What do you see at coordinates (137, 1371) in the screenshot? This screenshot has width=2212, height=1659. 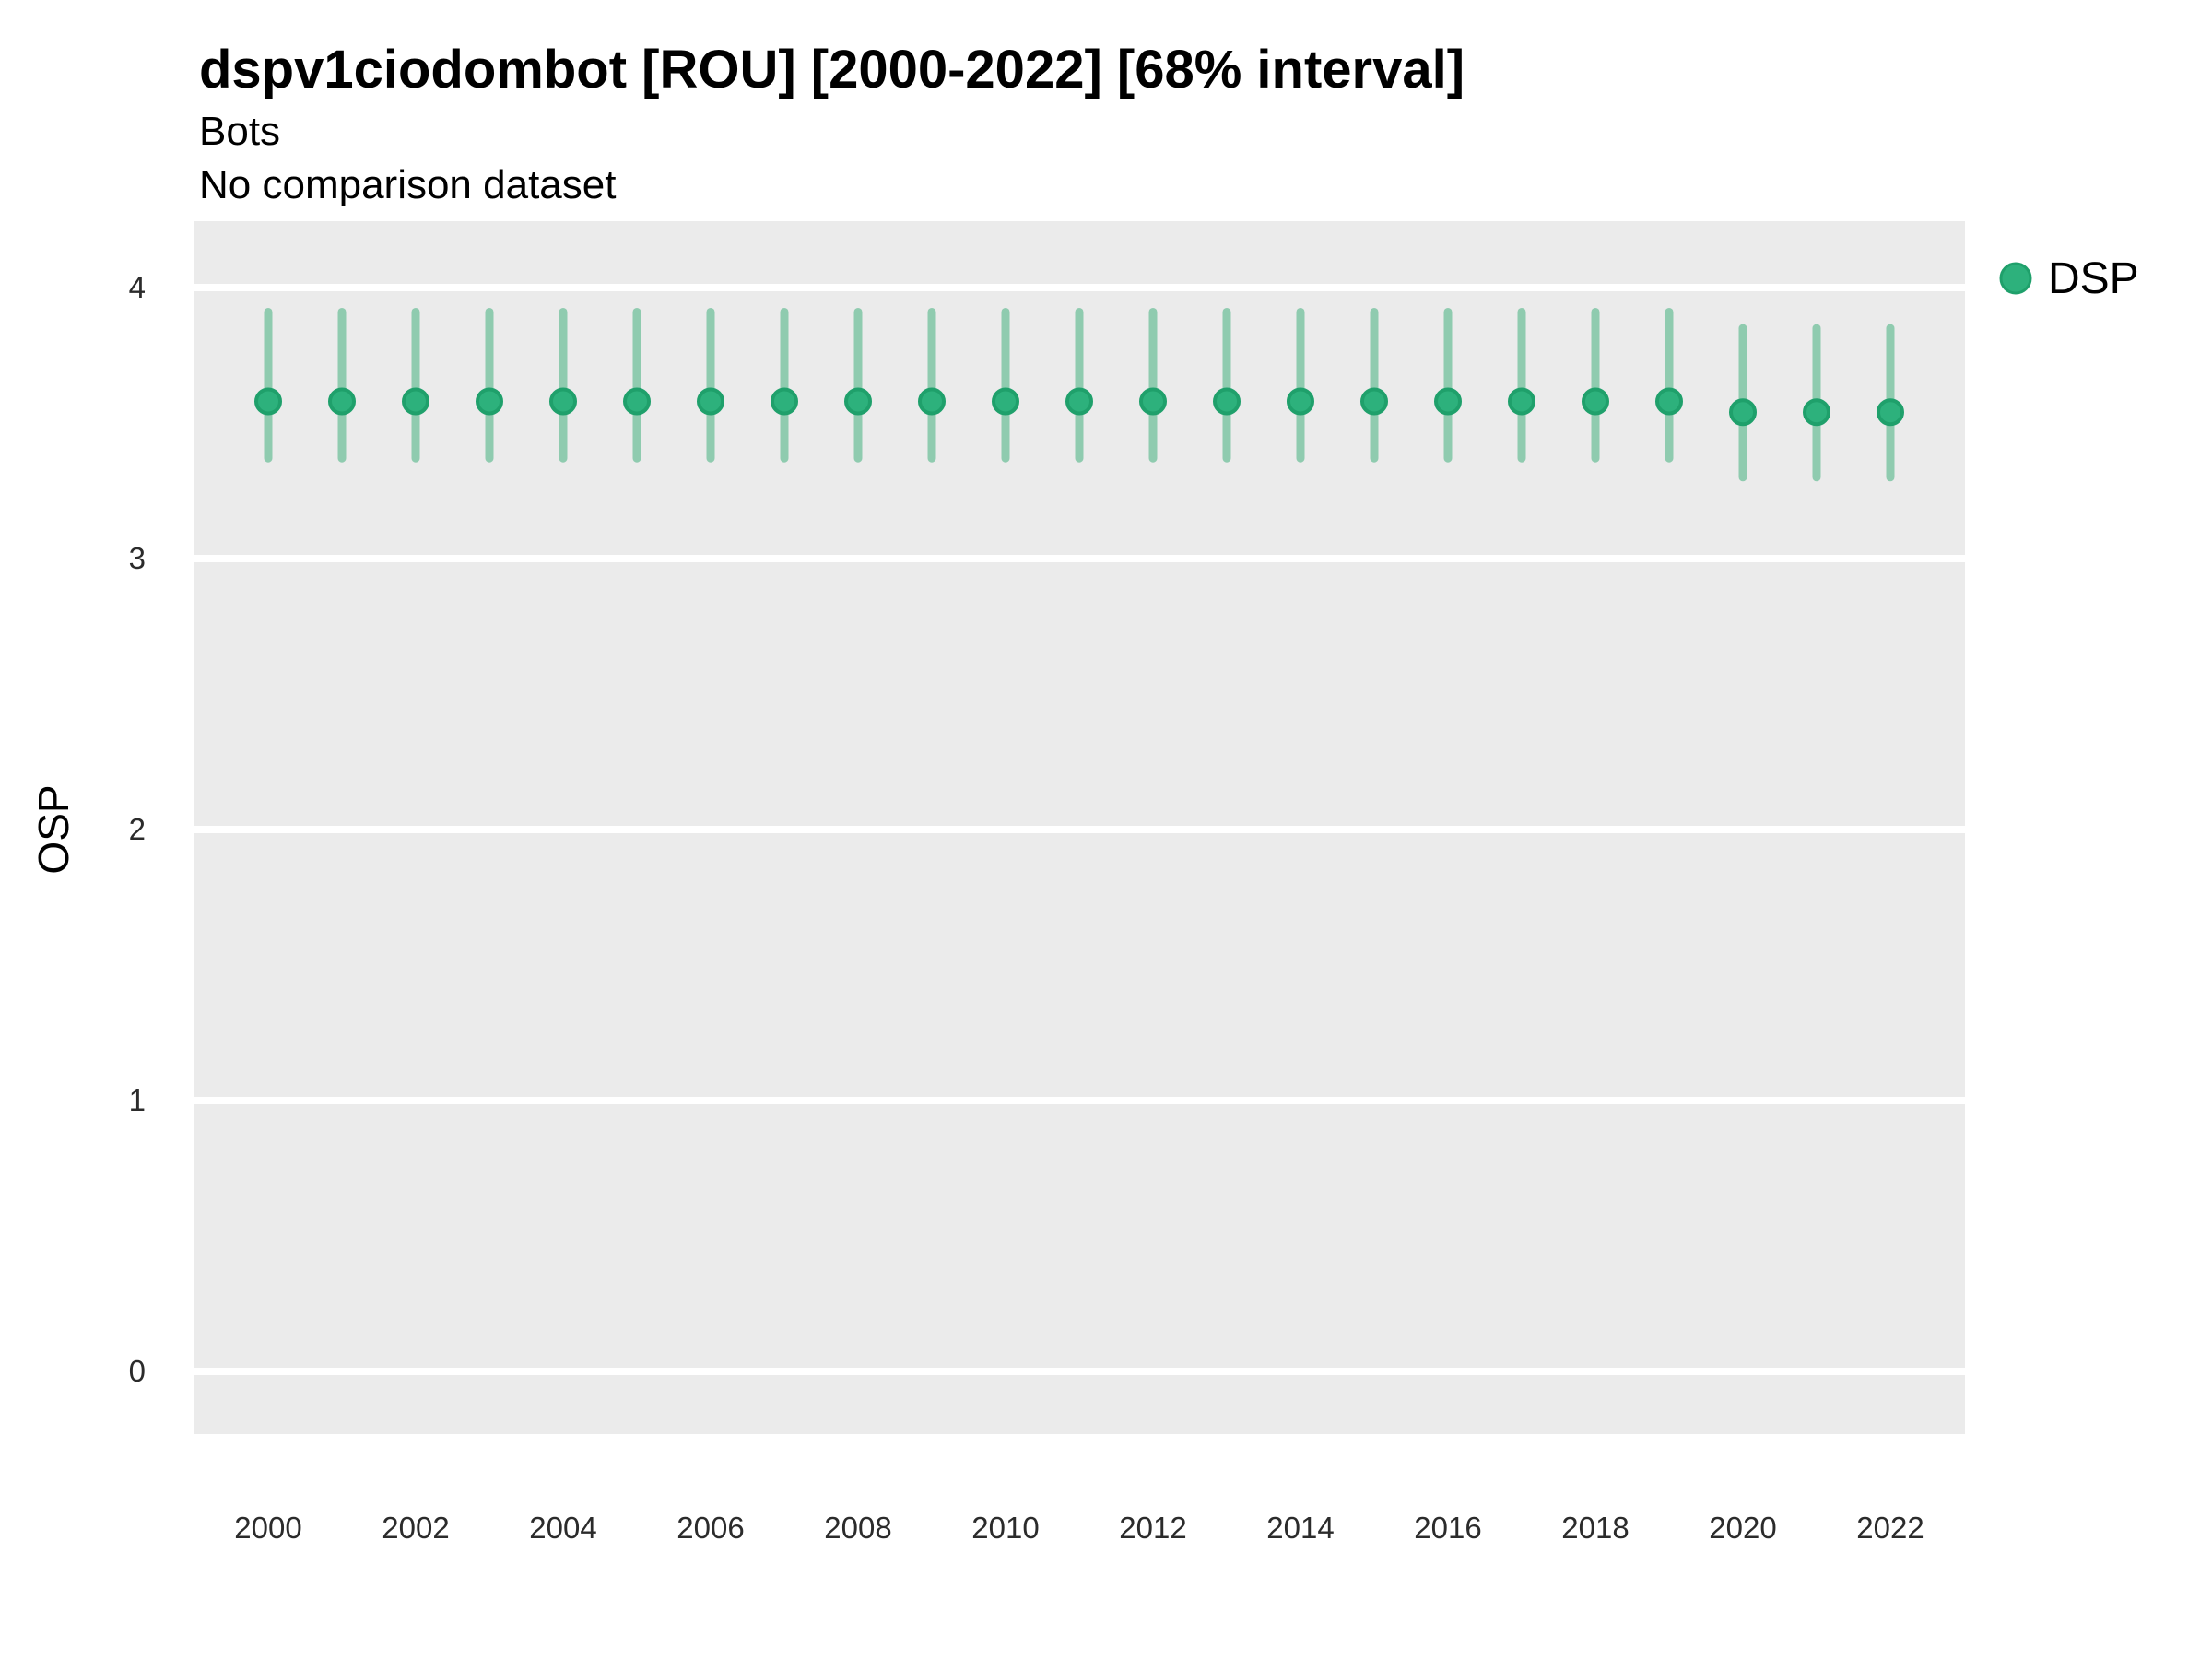 I see `y-tick-label: 0` at bounding box center [137, 1371].